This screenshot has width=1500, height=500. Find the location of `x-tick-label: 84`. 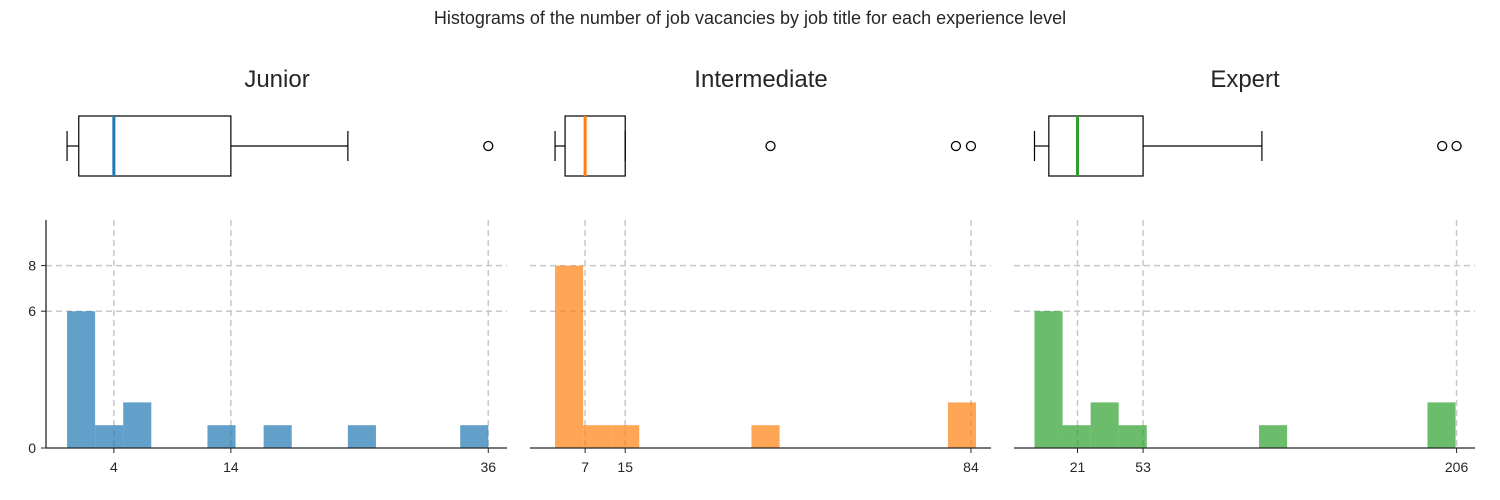

x-tick-label: 84 is located at coordinates (971, 467).